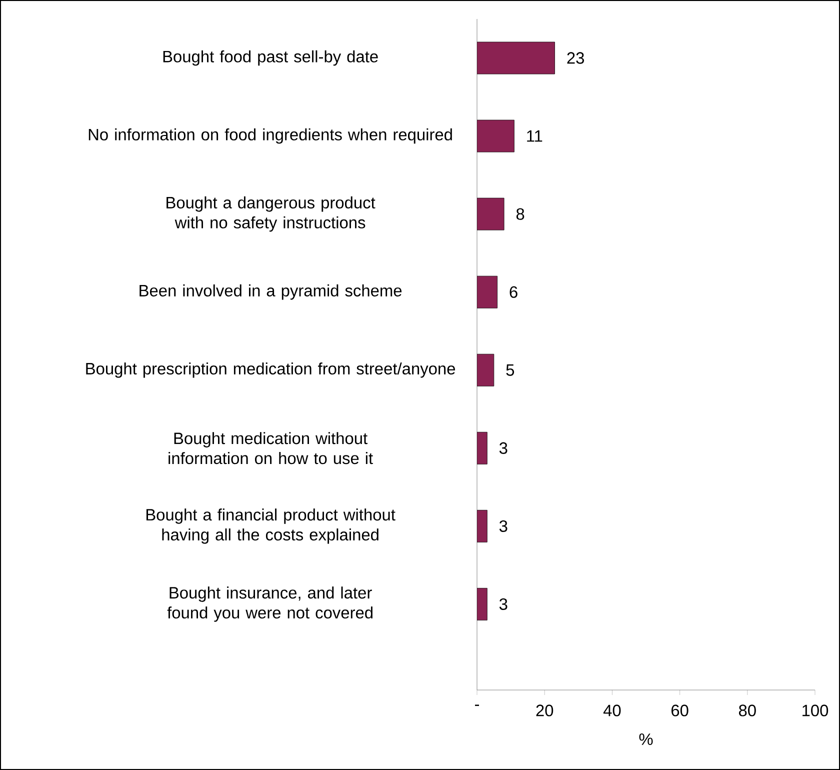  What do you see at coordinates (270, 448) in the screenshot?
I see `y-tick-label: Bought medication without information on how to use it` at bounding box center [270, 448].